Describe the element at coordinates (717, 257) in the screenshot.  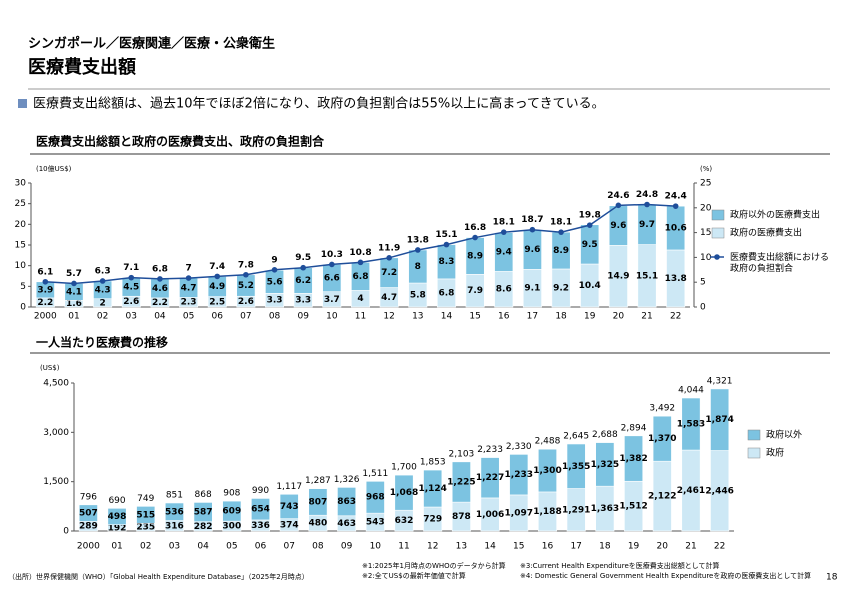
I see `legend-marker` at that location.